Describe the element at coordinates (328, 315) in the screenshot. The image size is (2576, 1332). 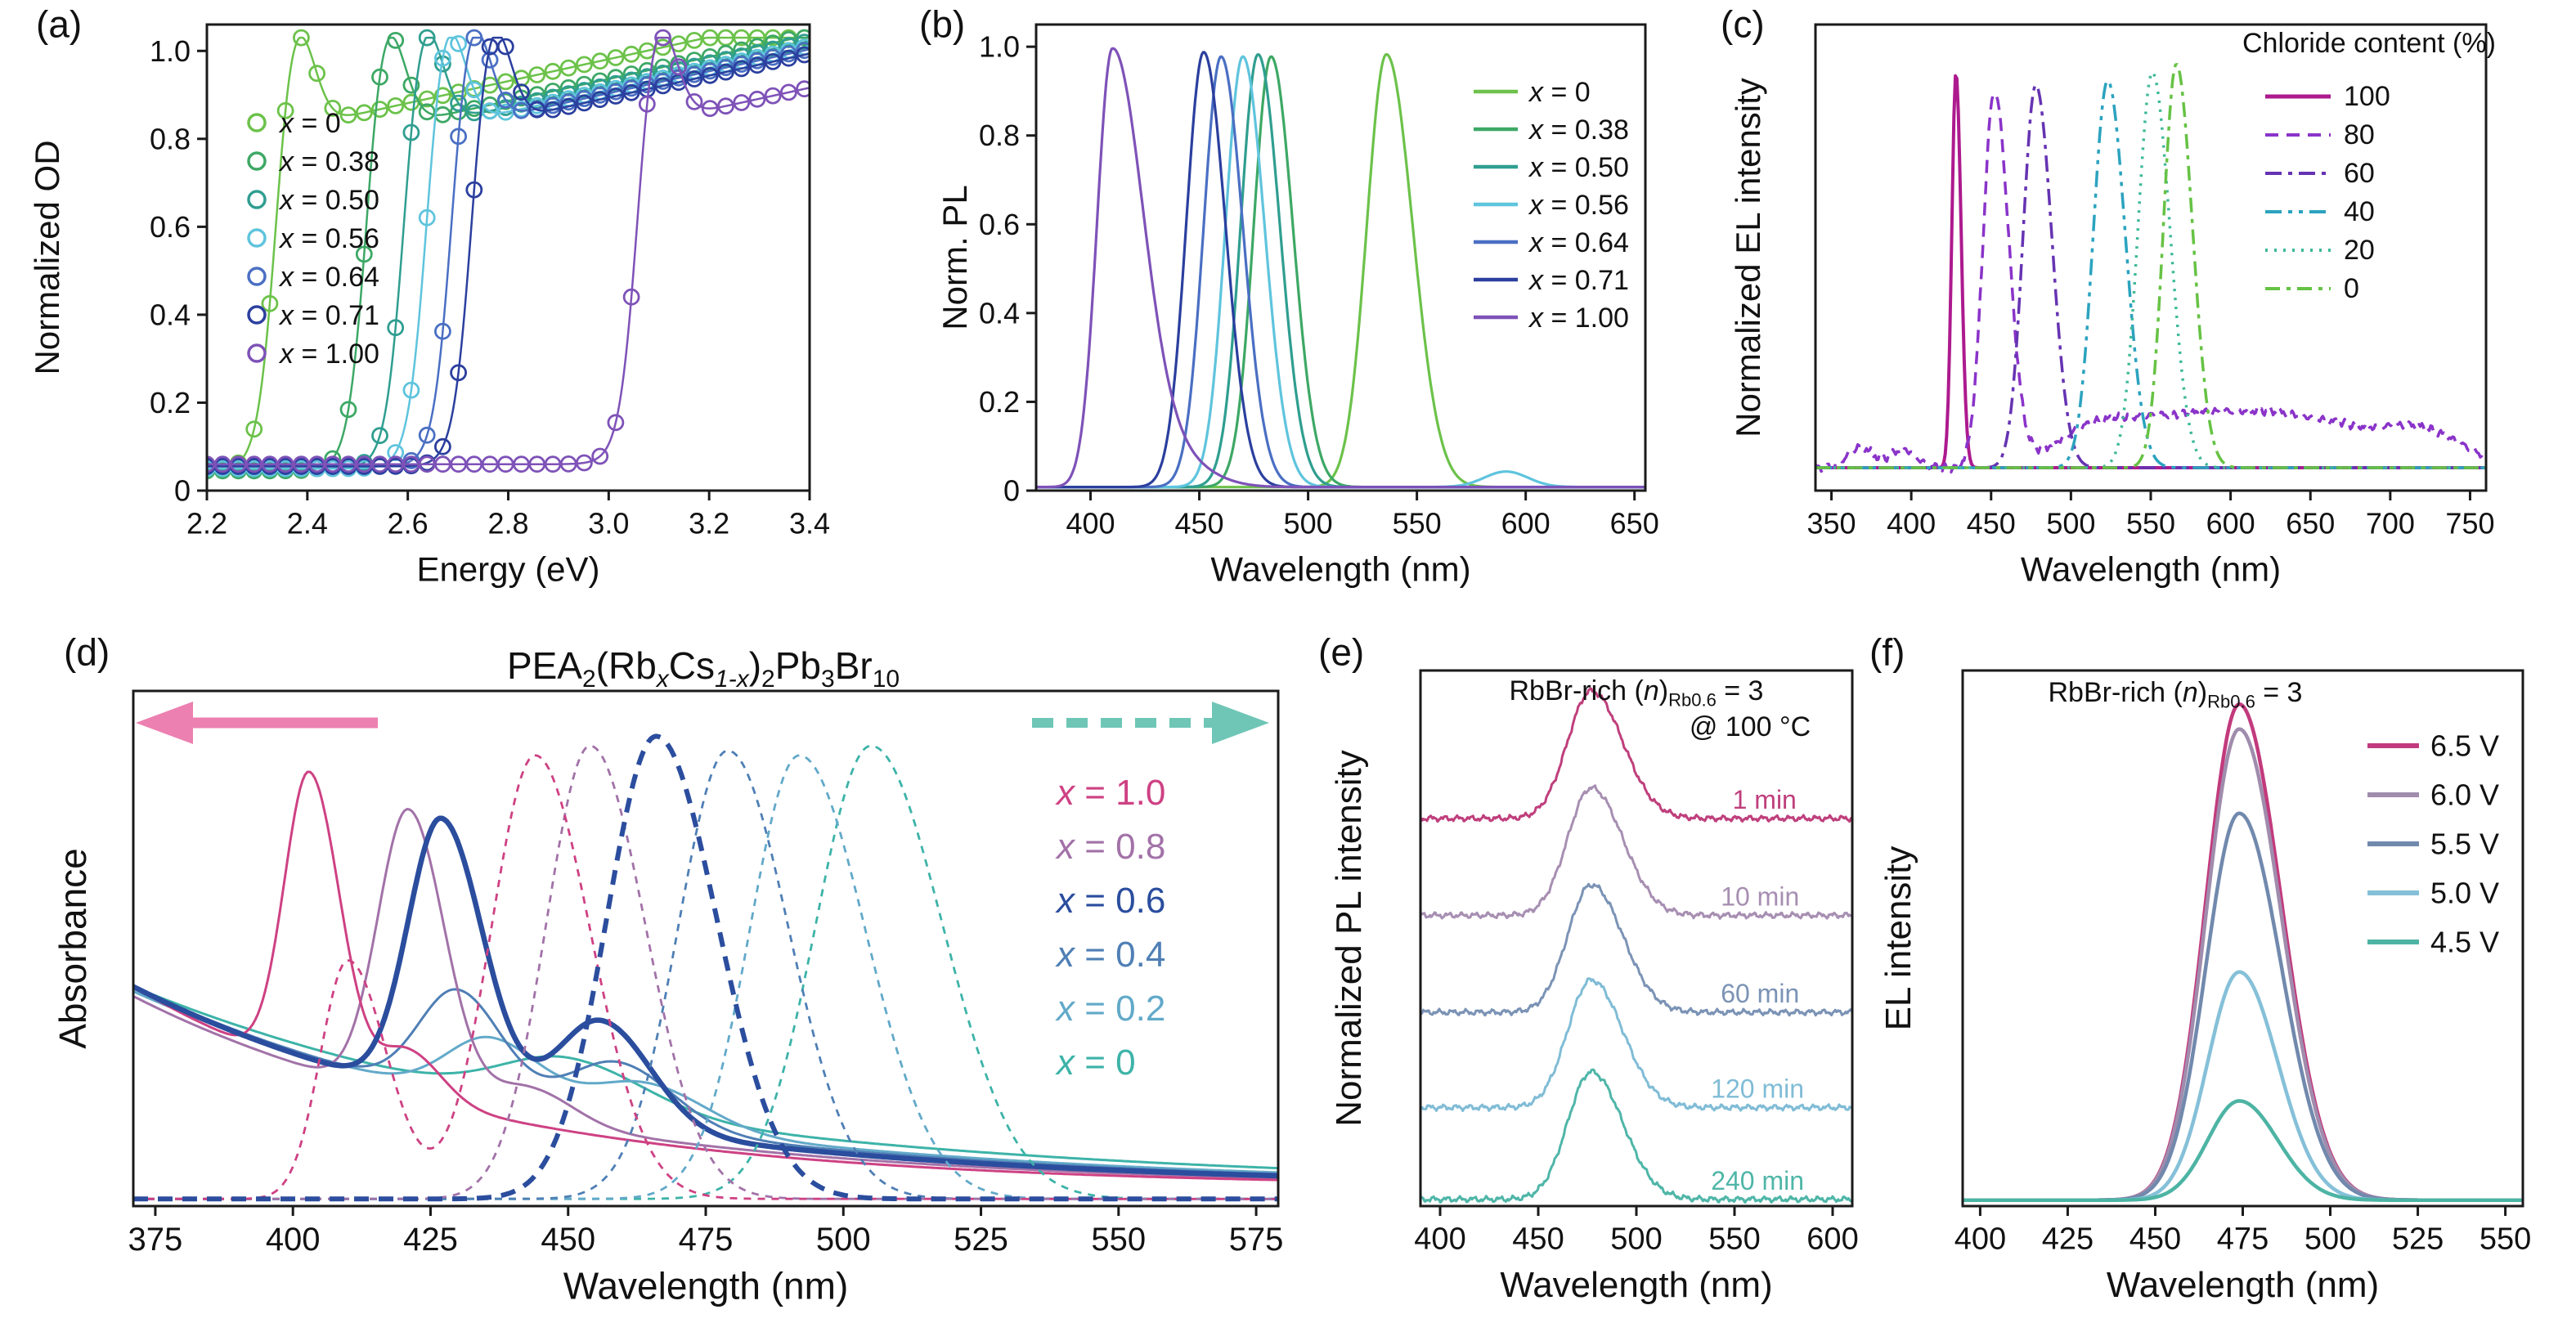
I see `legend-label: x = 0.71` at that location.